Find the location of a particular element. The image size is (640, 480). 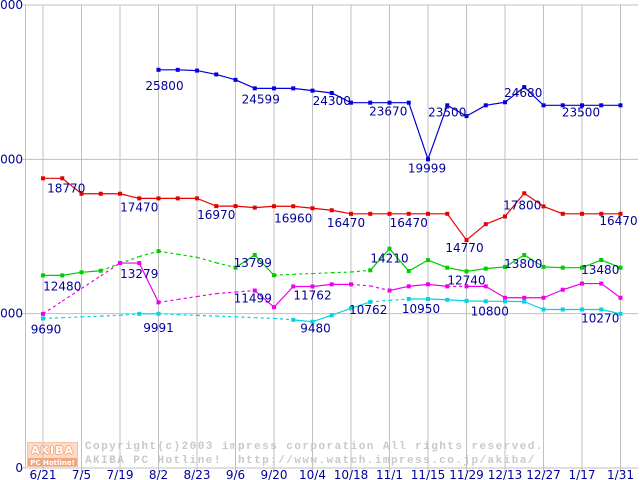

series-green-value-labels: 12480 13799 14210 12740 13800 13480 is located at coordinates (331, 273).